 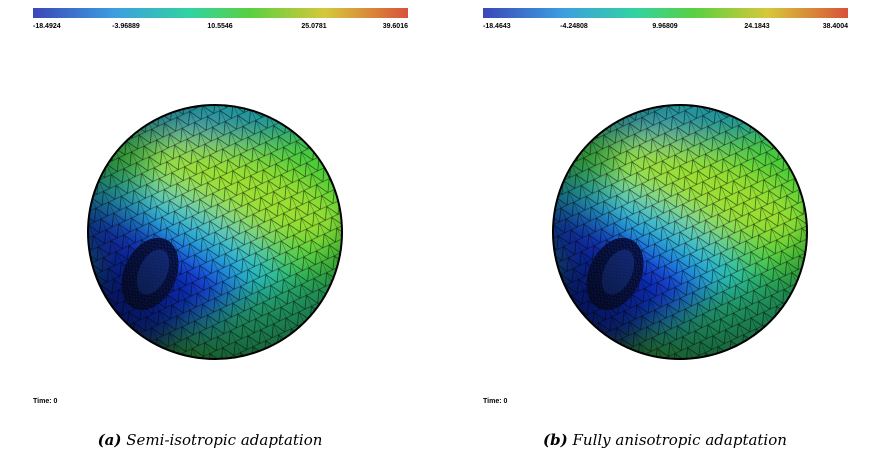 I want to click on caption: (b) Fully anisotropic adaptation, so click(x=665, y=440).